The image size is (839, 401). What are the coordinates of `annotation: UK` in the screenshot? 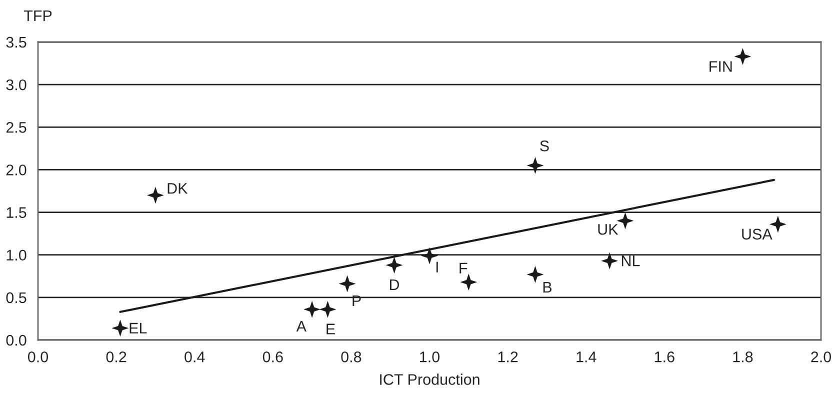 It's located at (608, 229).